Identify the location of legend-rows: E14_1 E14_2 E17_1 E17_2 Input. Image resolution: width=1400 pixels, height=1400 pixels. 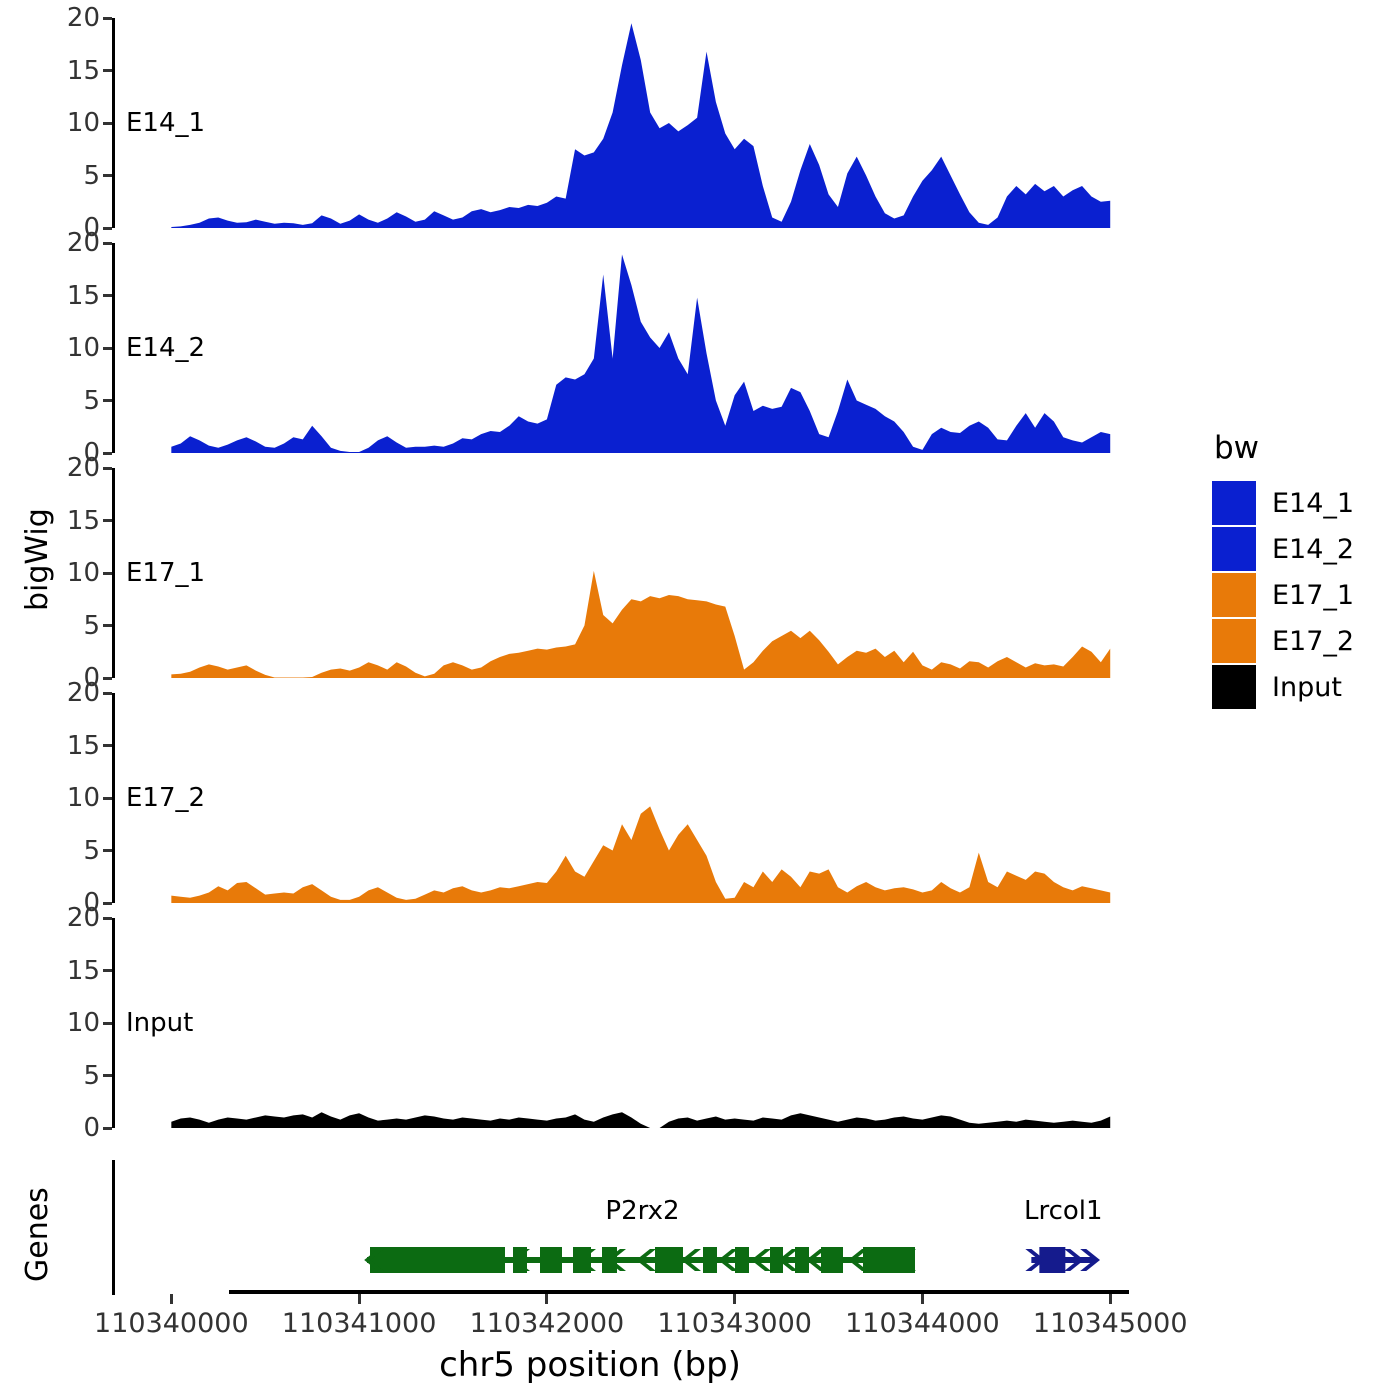
(1302, 595).